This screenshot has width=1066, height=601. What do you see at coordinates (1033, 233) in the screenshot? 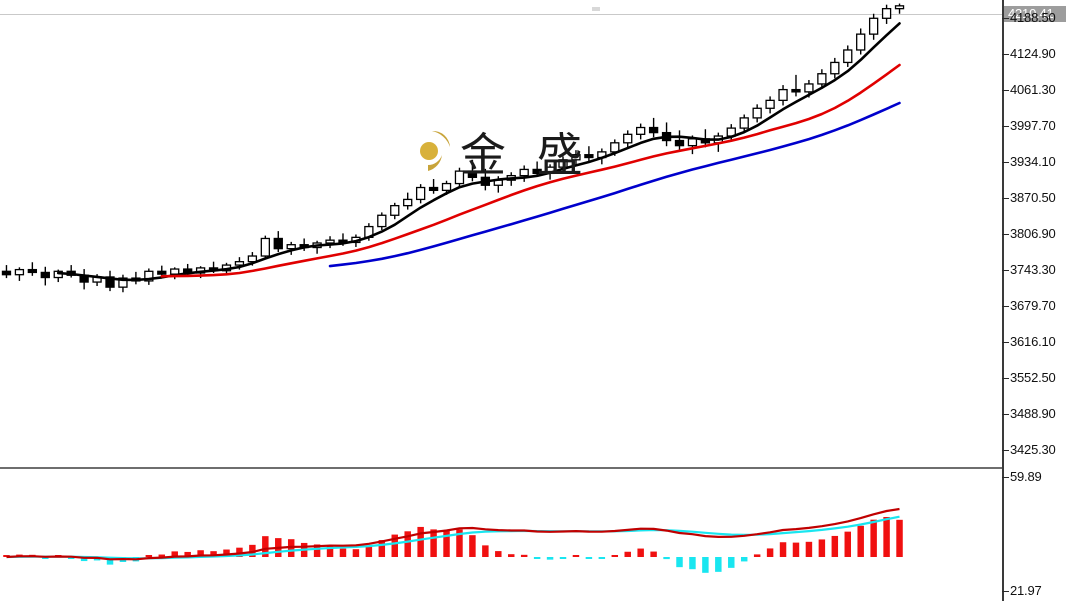
I see `axis-tick-label: 3806.90` at bounding box center [1033, 233].